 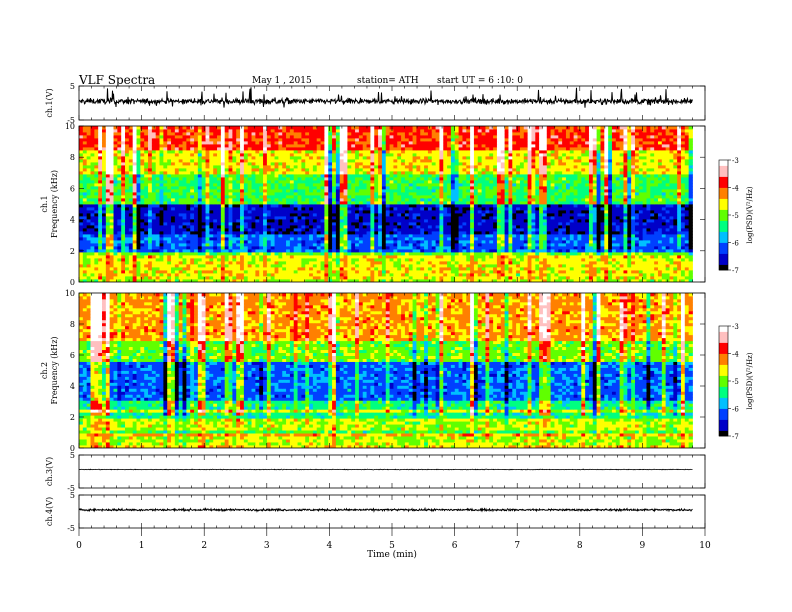 I want to click on x-tick-label: 10, so click(x=705, y=546).